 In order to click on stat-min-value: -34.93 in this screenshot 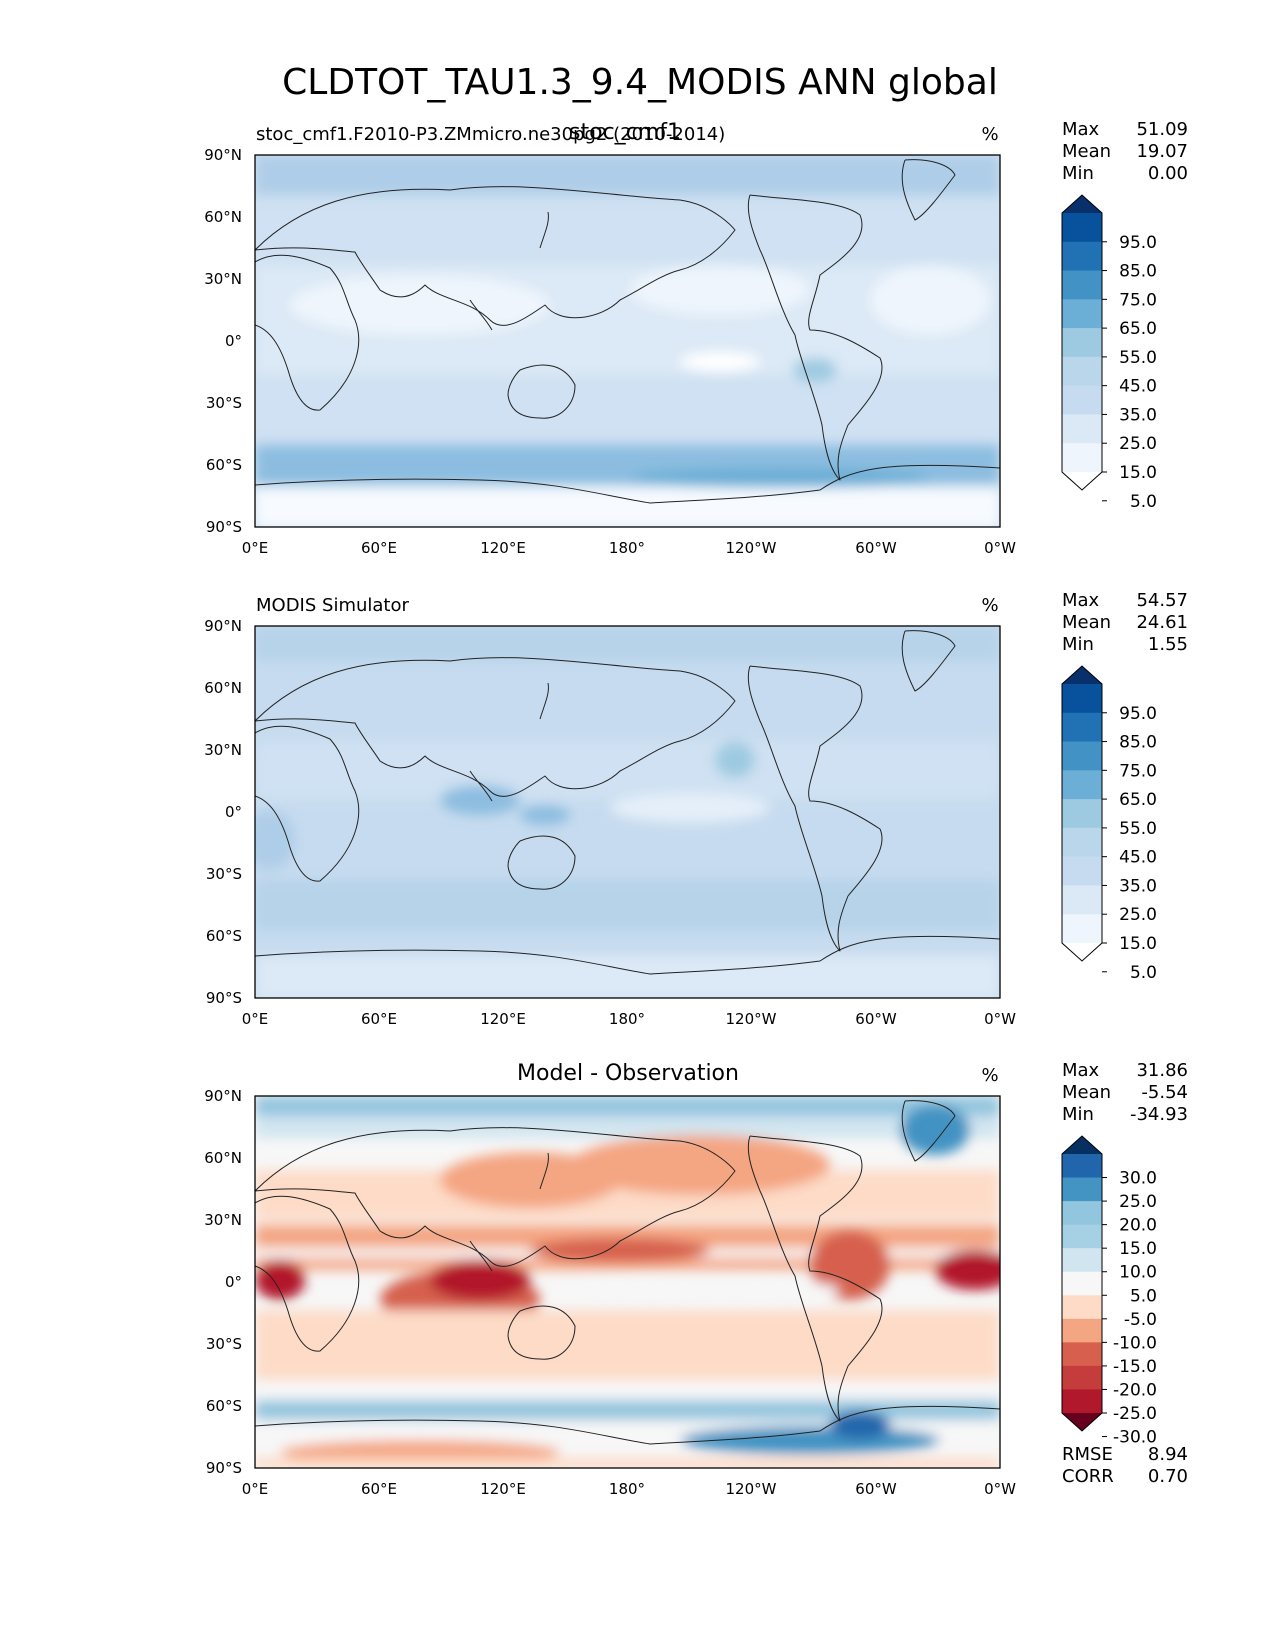, I will do `click(1159, 1114)`.